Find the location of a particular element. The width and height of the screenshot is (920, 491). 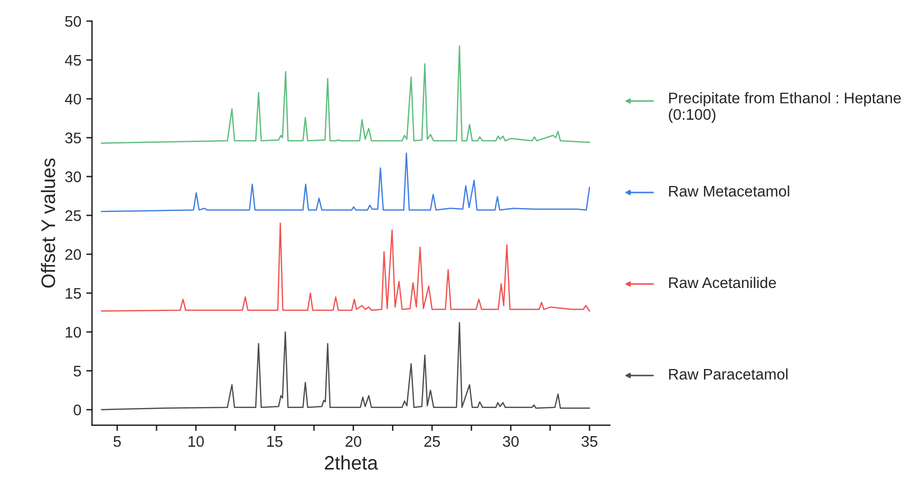

legend-label: Precipitate from Ethanol : Heptane (0:100) is located at coordinates (784, 107).